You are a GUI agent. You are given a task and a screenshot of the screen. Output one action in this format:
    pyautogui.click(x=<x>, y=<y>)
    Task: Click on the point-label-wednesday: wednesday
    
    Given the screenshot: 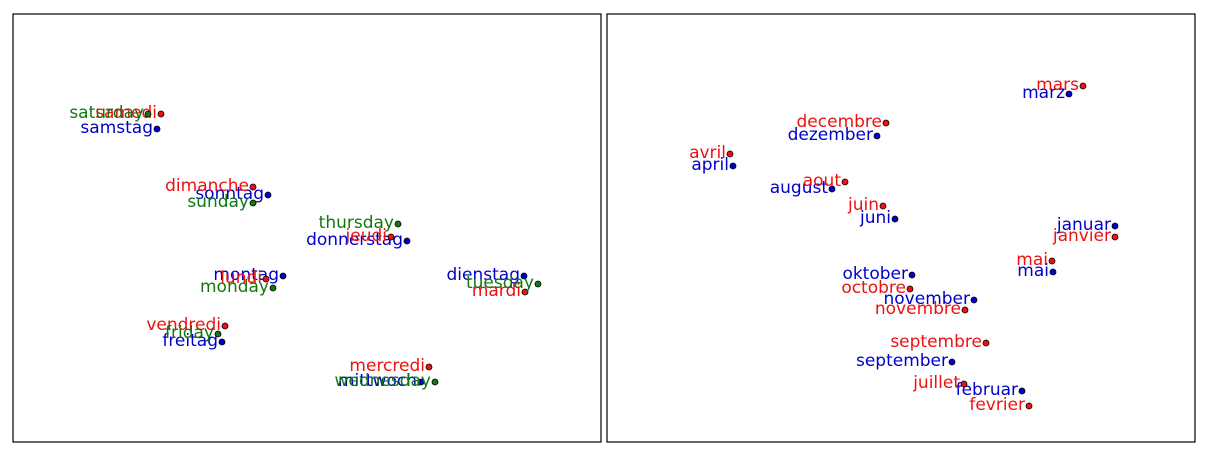 What is the action you would take?
    pyautogui.click(x=382, y=381)
    